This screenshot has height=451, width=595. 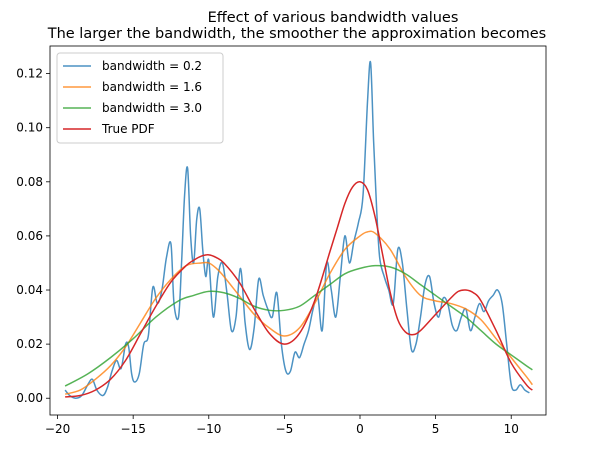 I want to click on x-tick-label: −15, so click(x=133, y=429).